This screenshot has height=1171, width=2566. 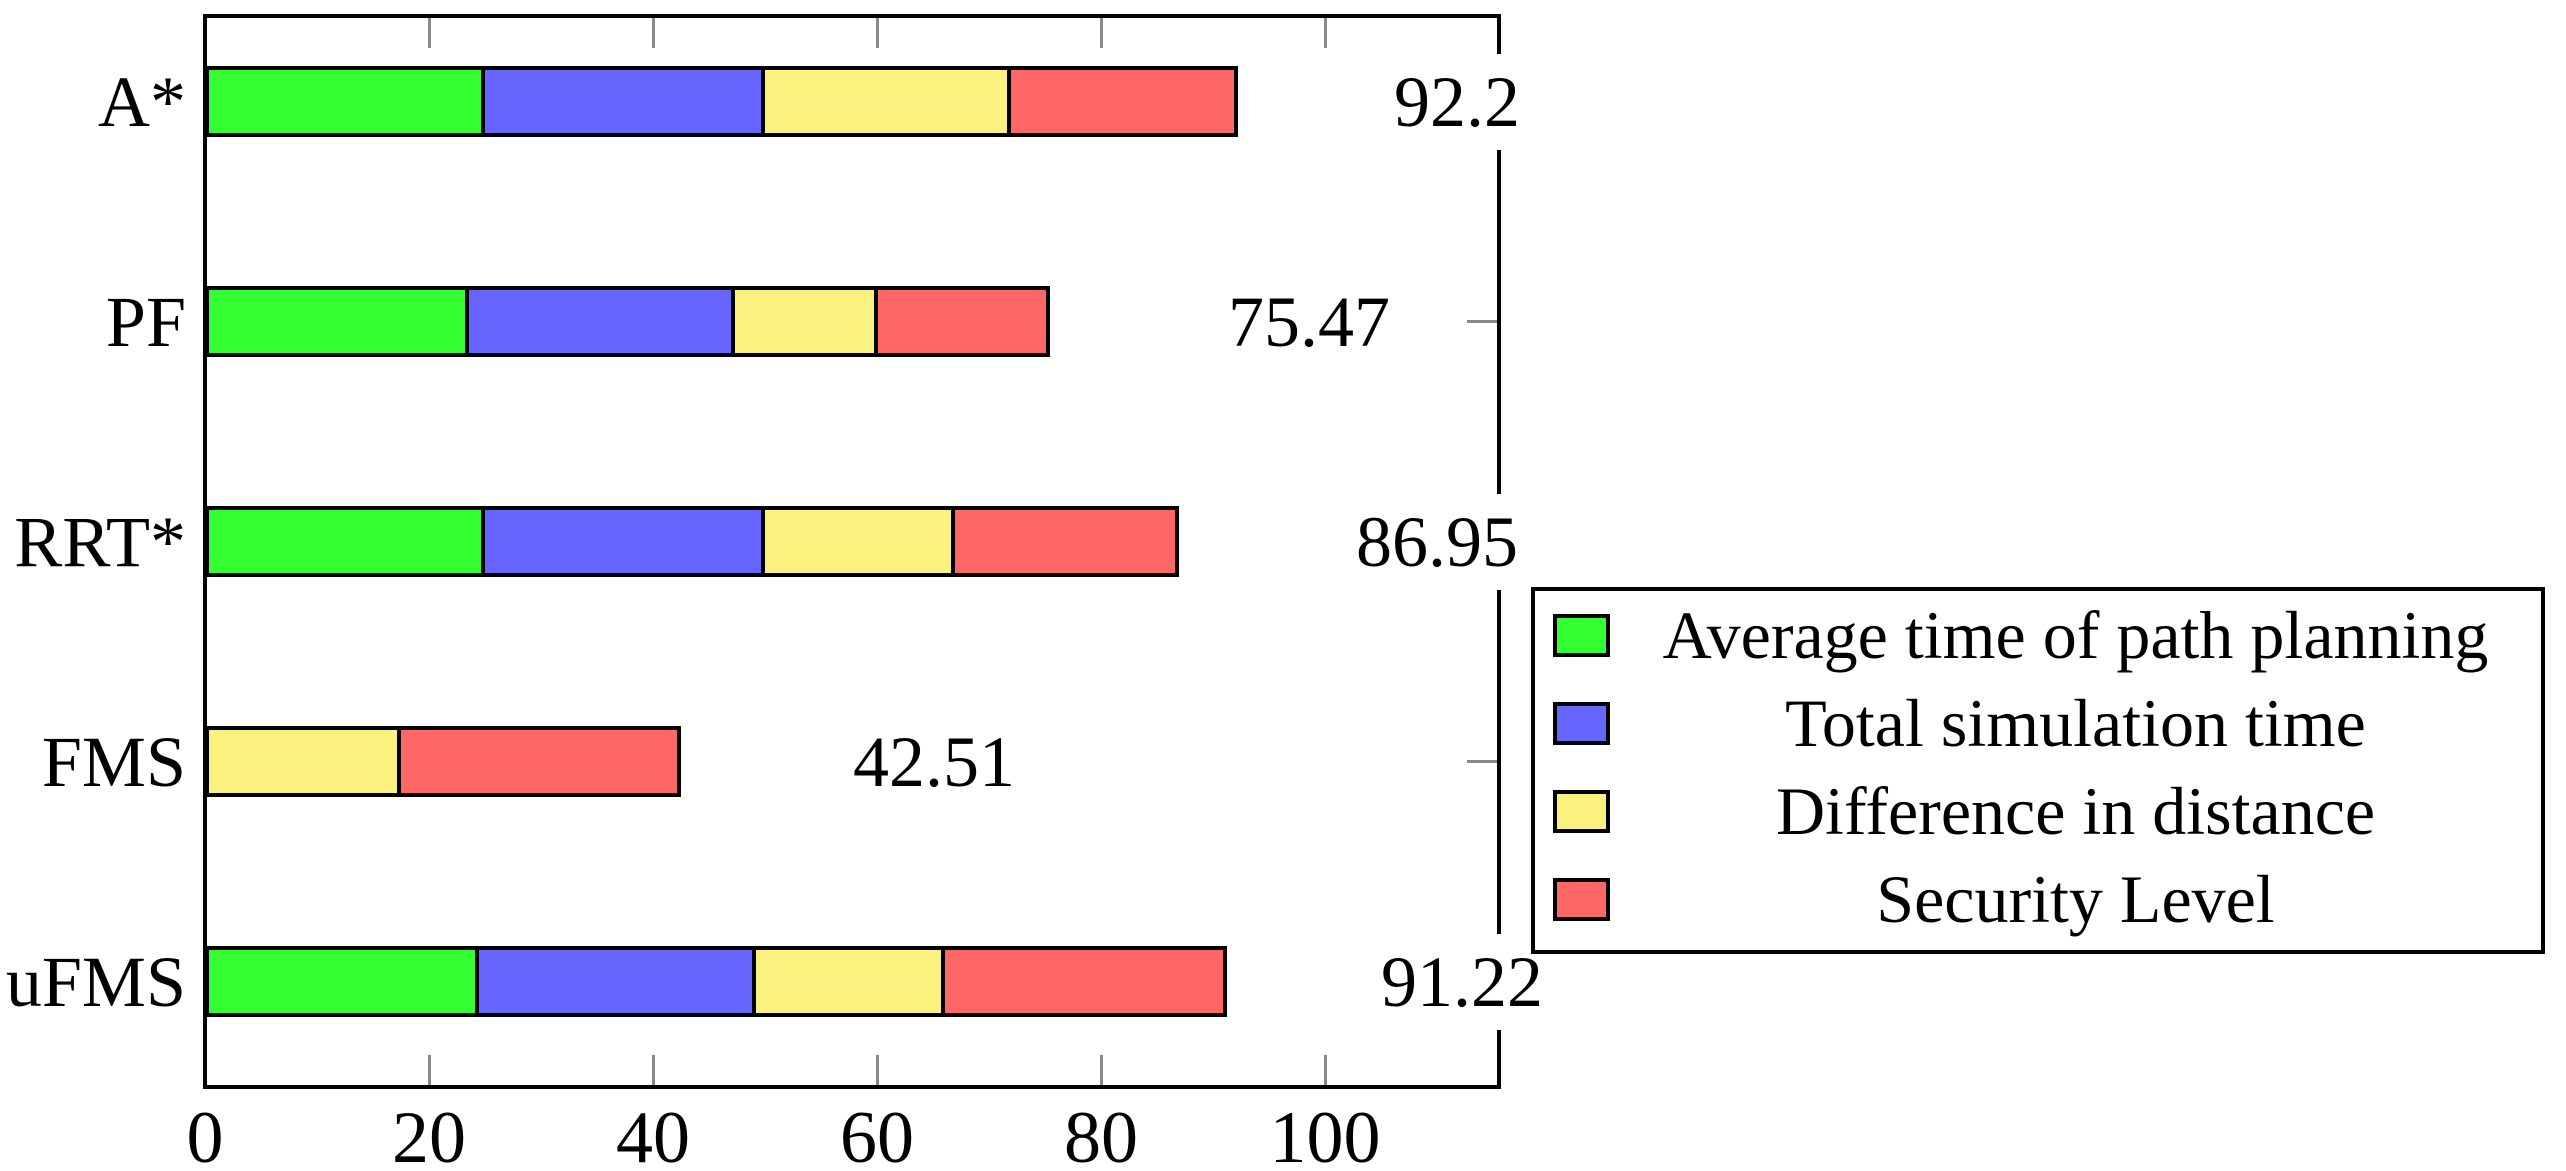 I want to click on x-tick-label: 0, so click(x=205, y=1134).